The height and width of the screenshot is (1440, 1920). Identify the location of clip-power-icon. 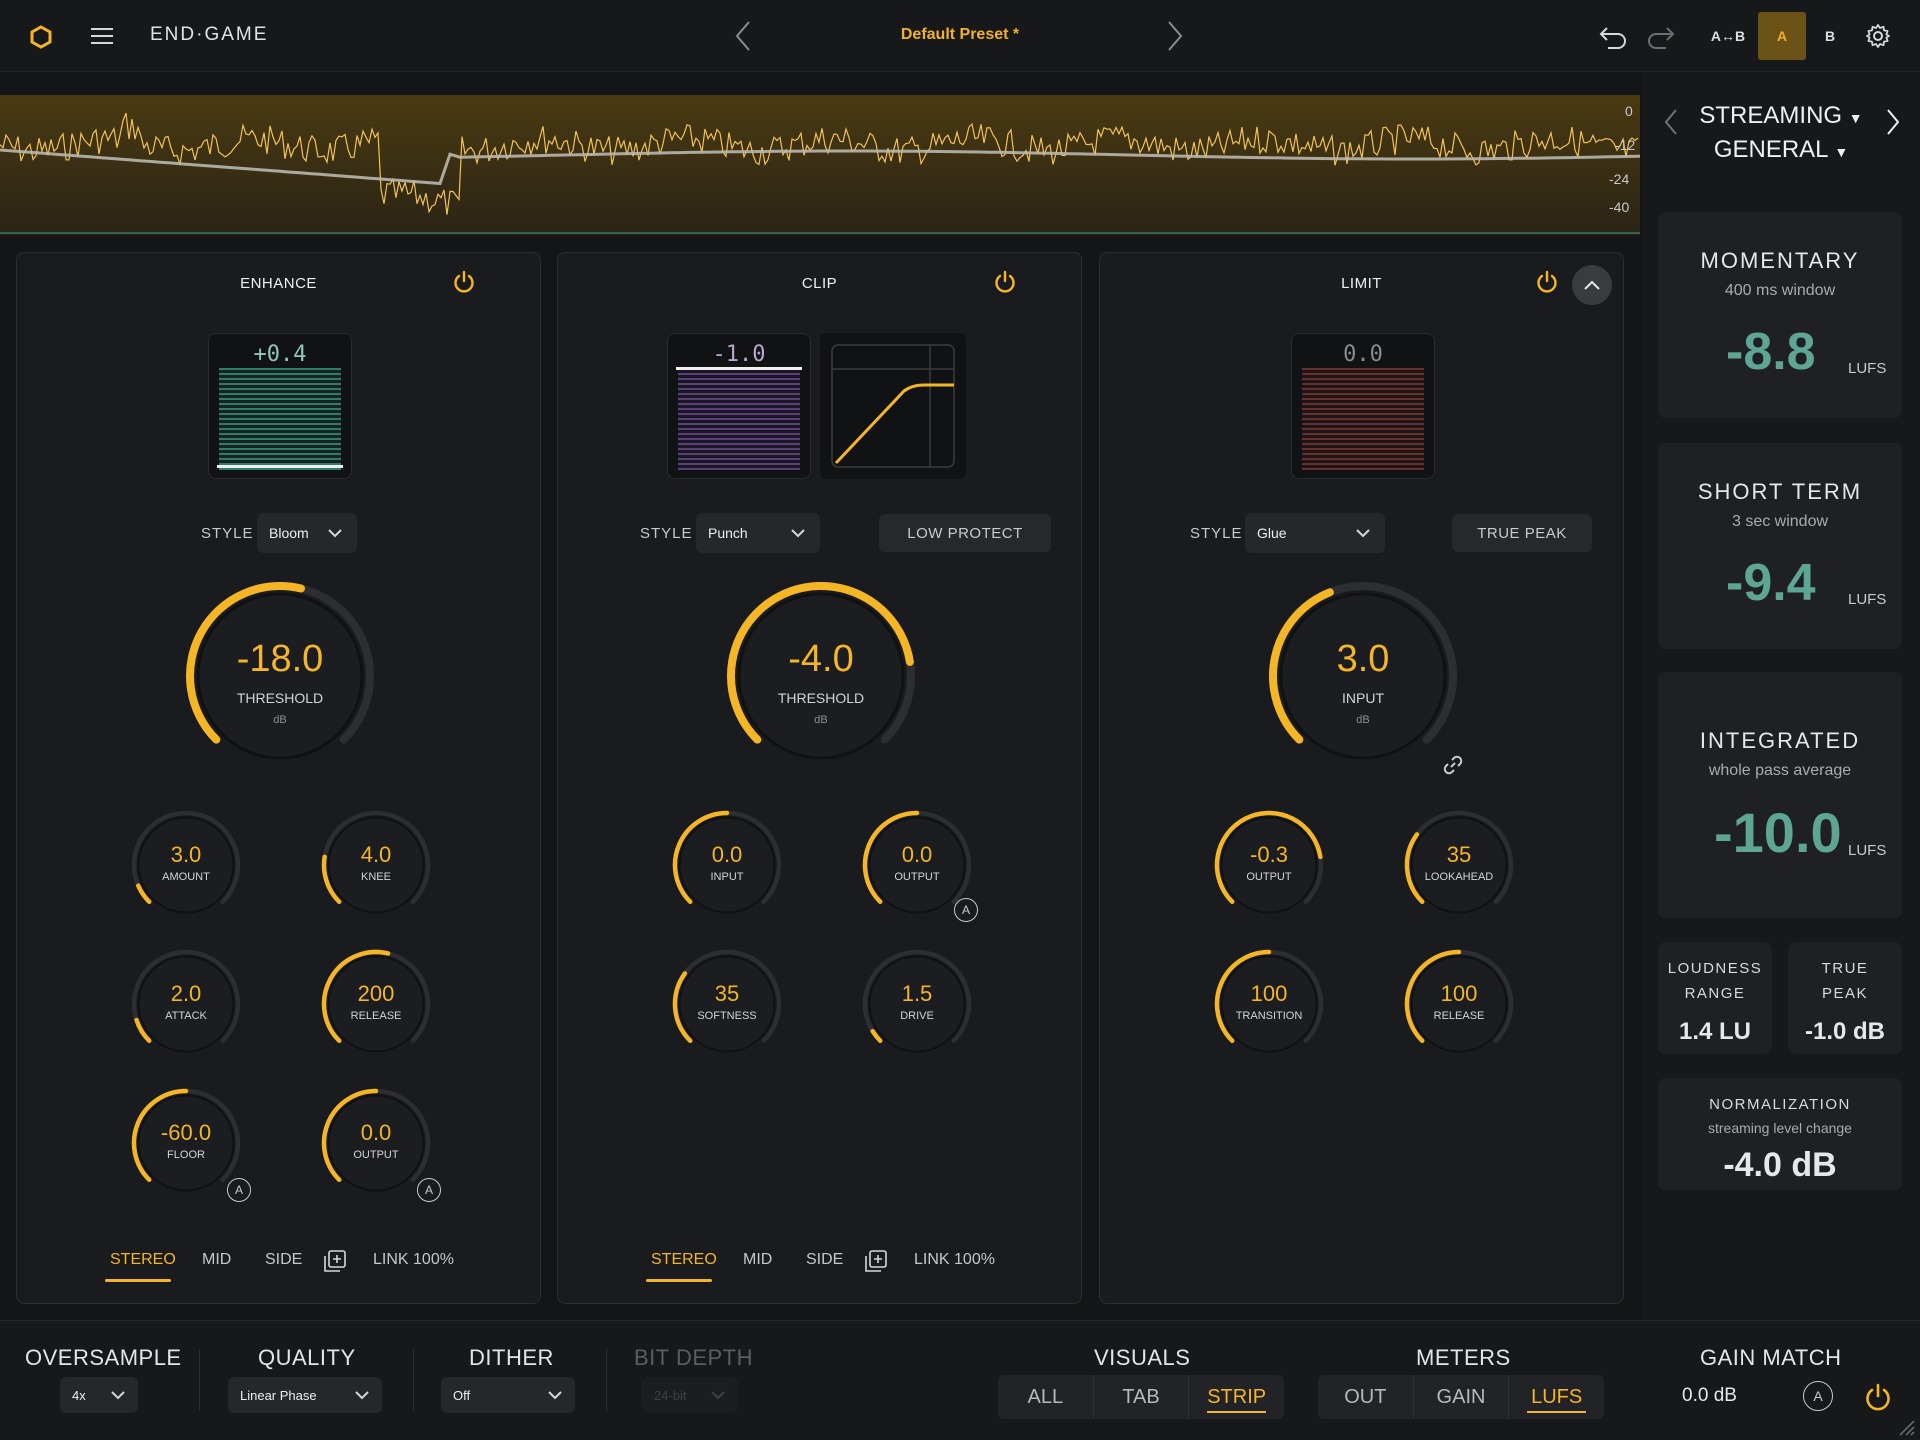
(1005, 282).